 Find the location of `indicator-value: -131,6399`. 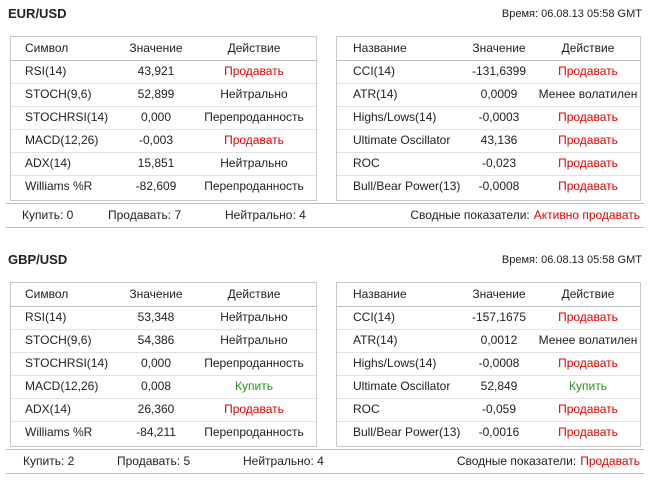

indicator-value: -131,6399 is located at coordinates (499, 71).